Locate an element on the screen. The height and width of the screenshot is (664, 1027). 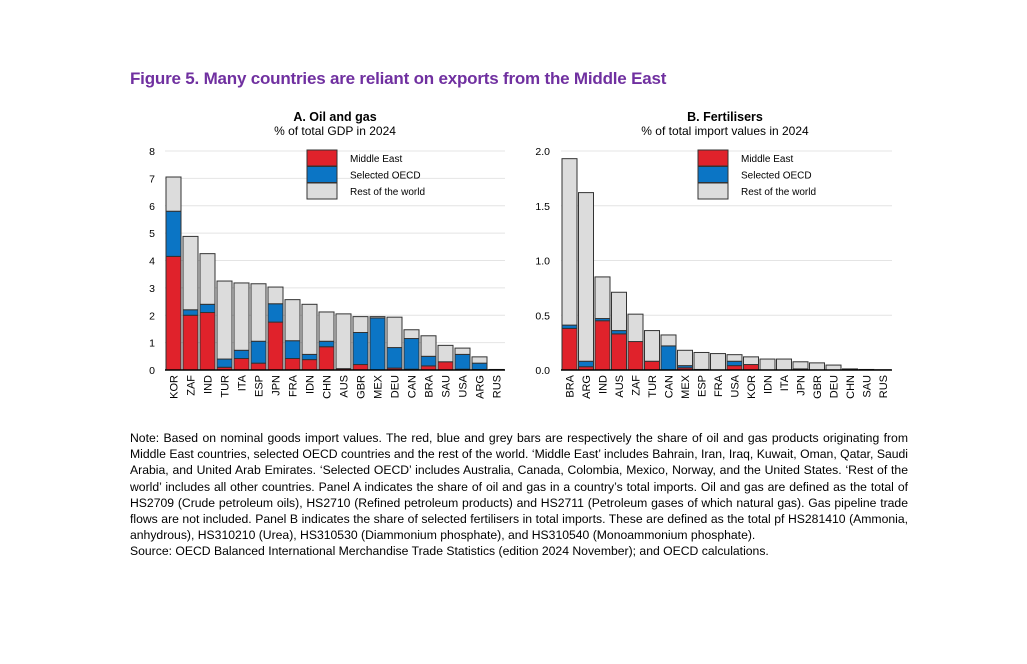
panel-a-title: A. Oil and gas is located at coordinates (335, 117).